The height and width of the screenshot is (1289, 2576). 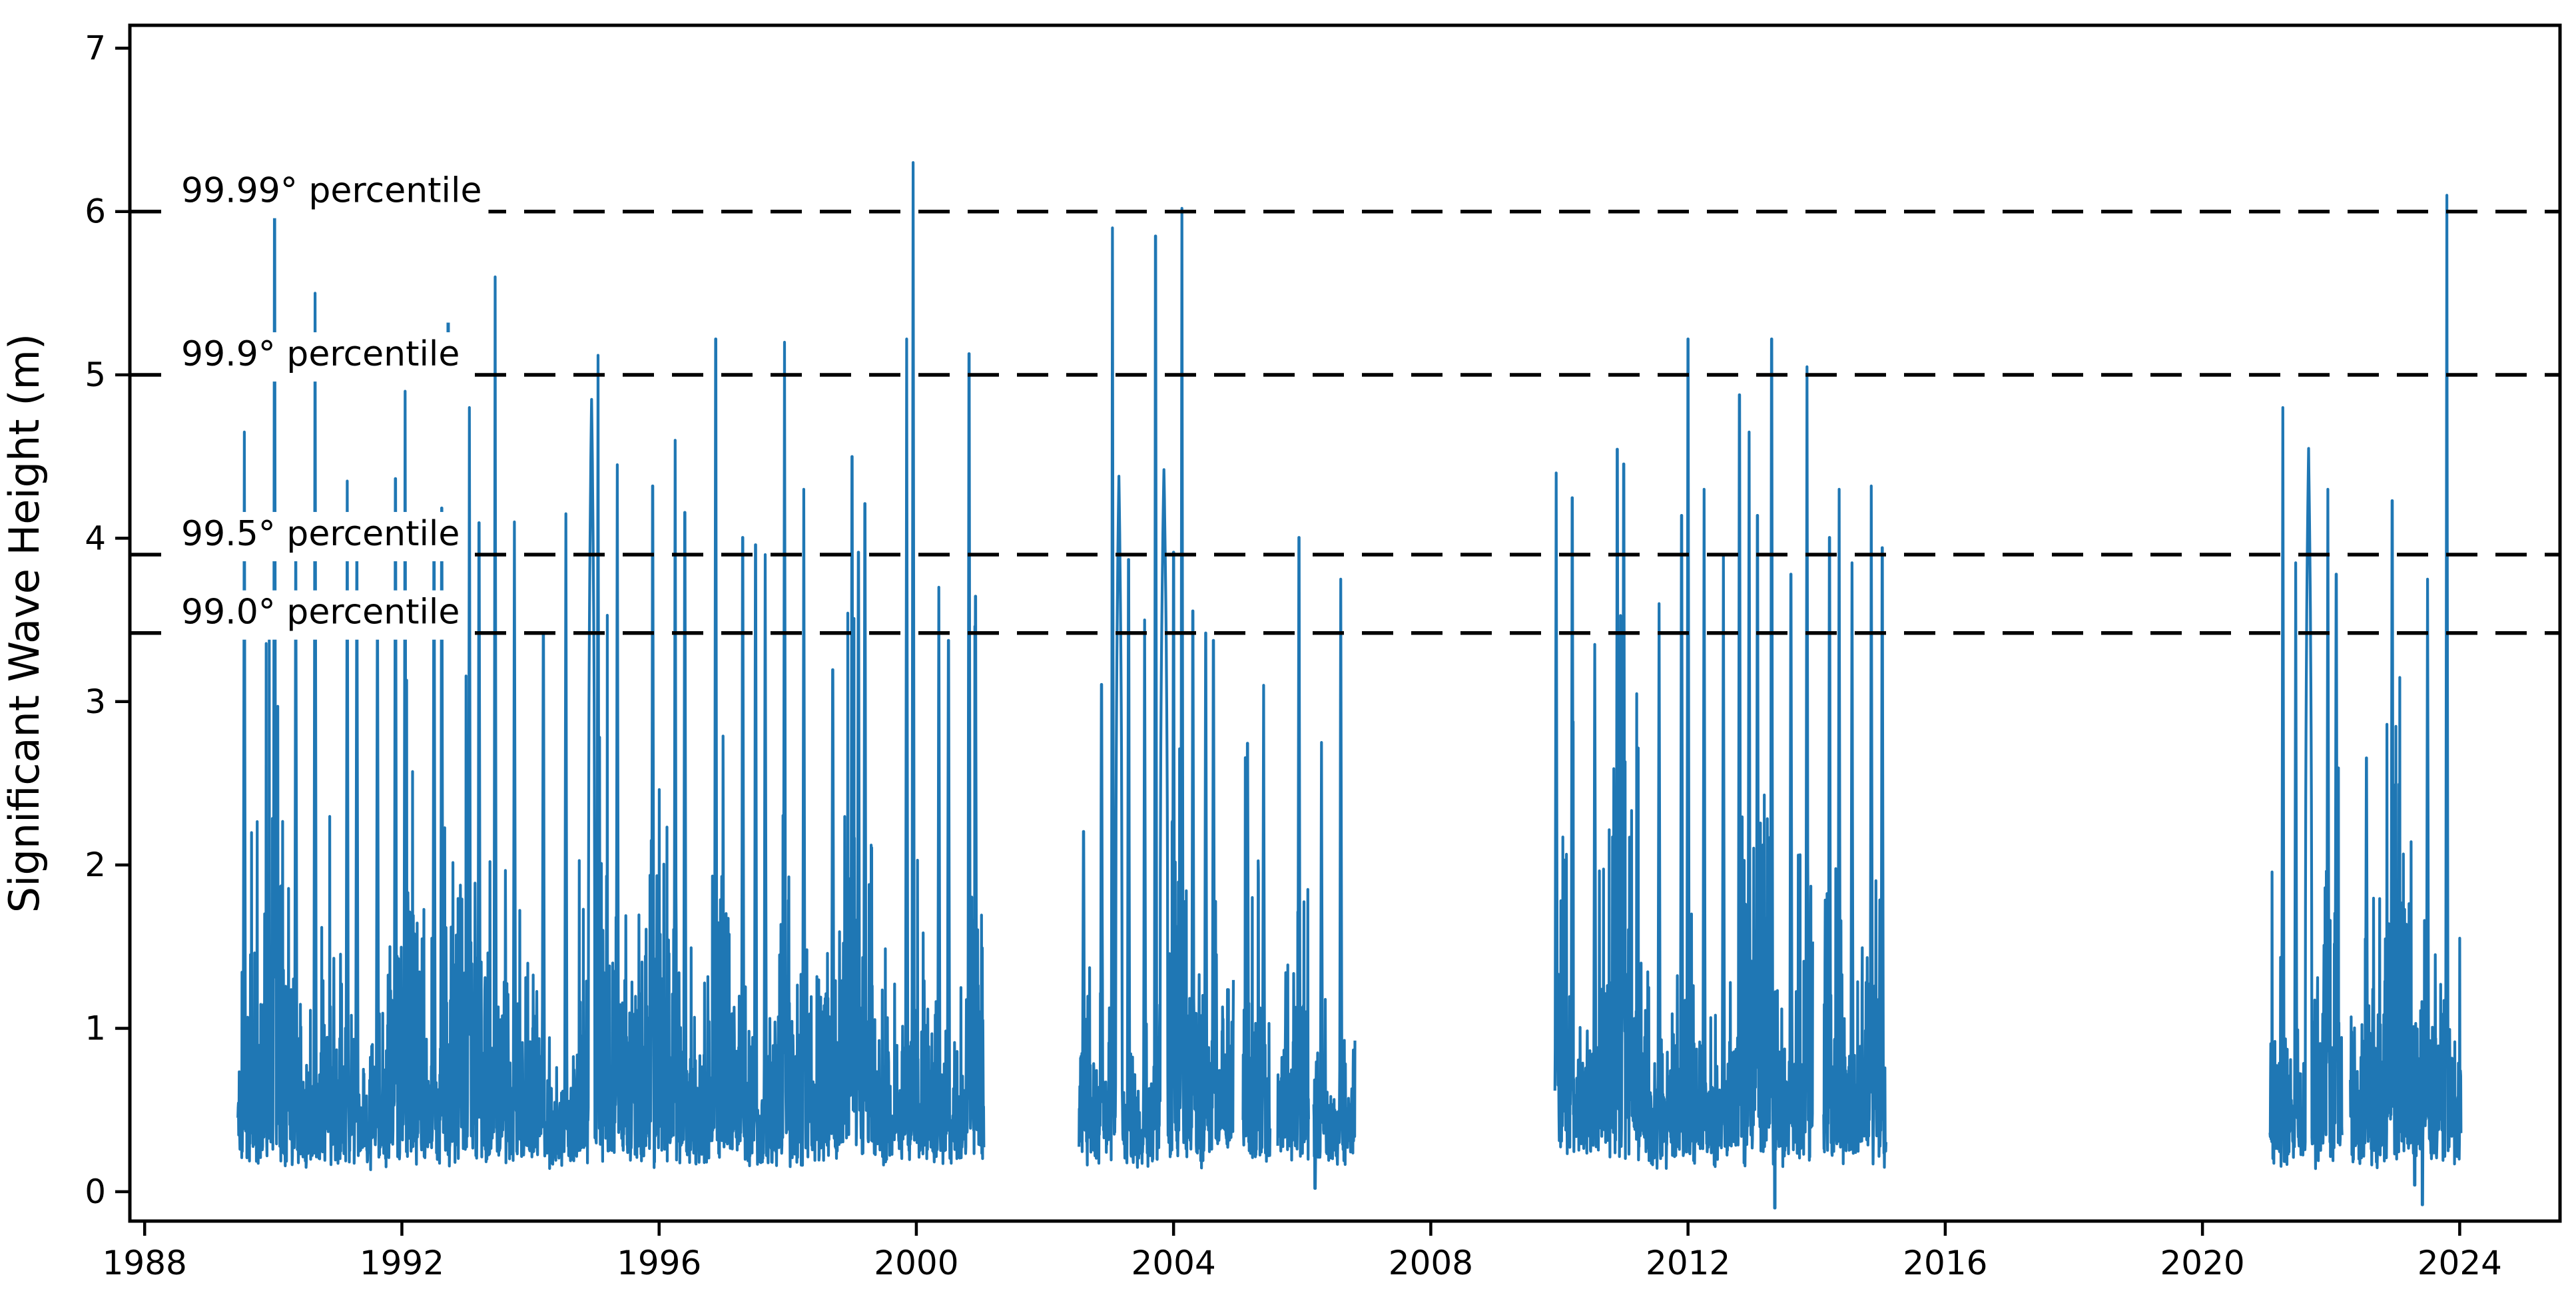 What do you see at coordinates (95, 701) in the screenshot?
I see `y-tick-label: 3` at bounding box center [95, 701].